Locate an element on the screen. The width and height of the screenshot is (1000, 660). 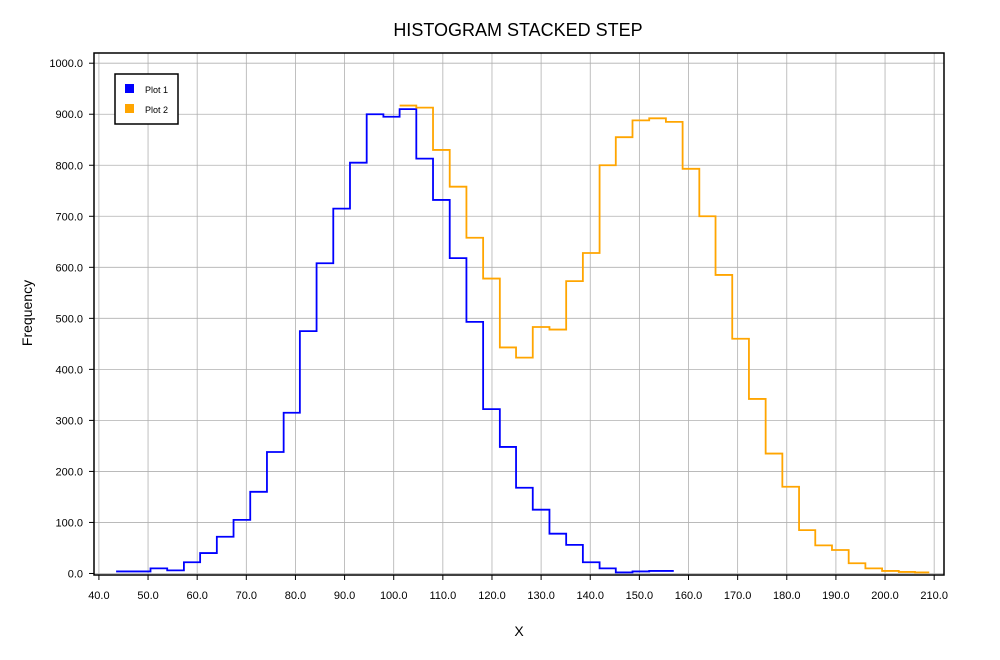
x-tick-label: 170.0 is located at coordinates (738, 596).